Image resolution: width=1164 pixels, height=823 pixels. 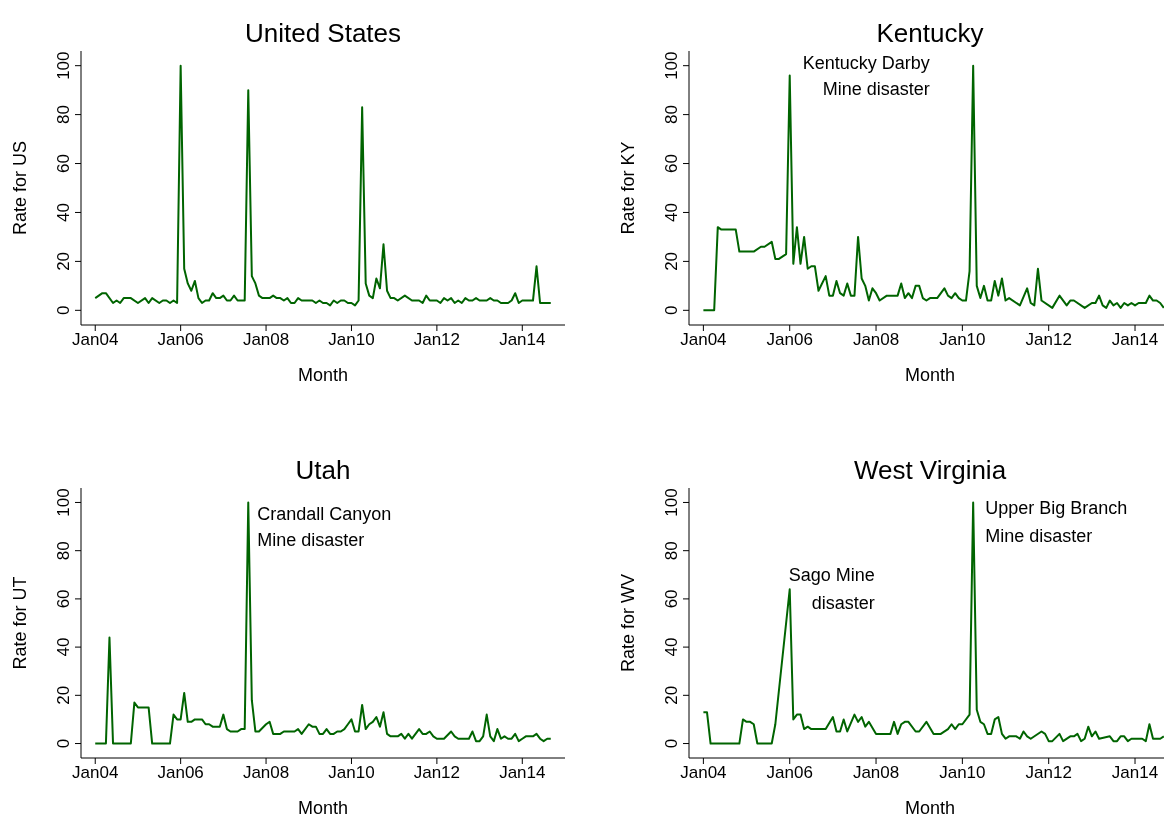 I want to click on y-axis-title: Rate for US, so click(x=20, y=188).